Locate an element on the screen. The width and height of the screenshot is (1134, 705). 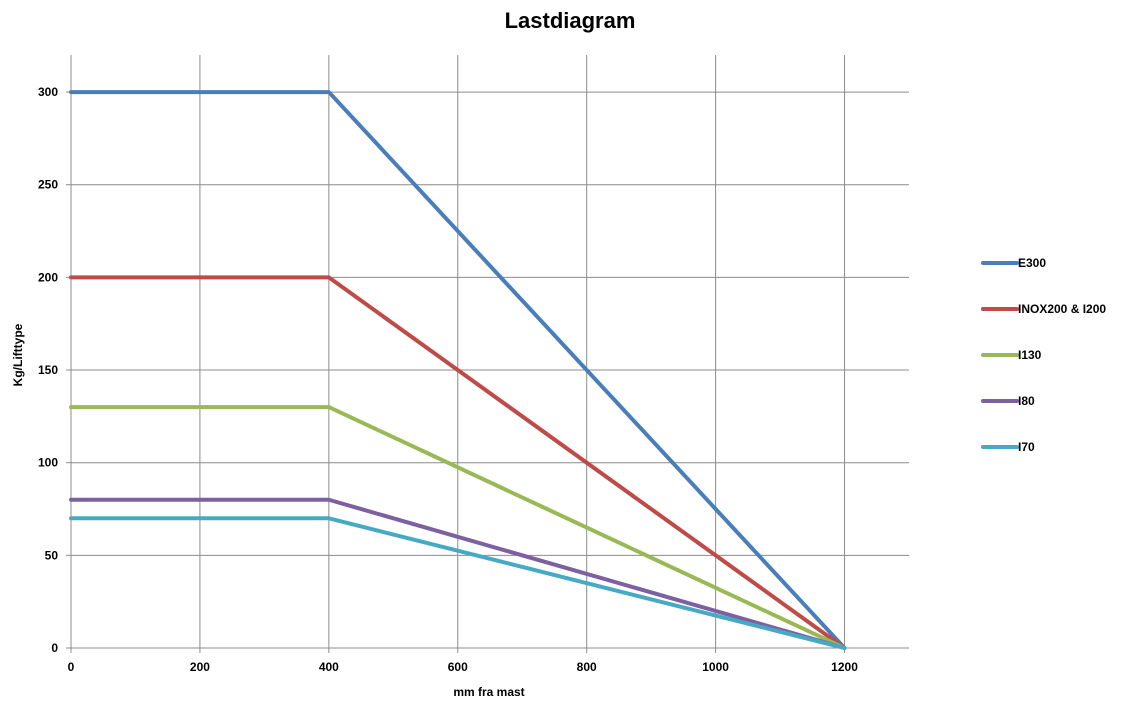
legend-label: I70 is located at coordinates (1026, 447).